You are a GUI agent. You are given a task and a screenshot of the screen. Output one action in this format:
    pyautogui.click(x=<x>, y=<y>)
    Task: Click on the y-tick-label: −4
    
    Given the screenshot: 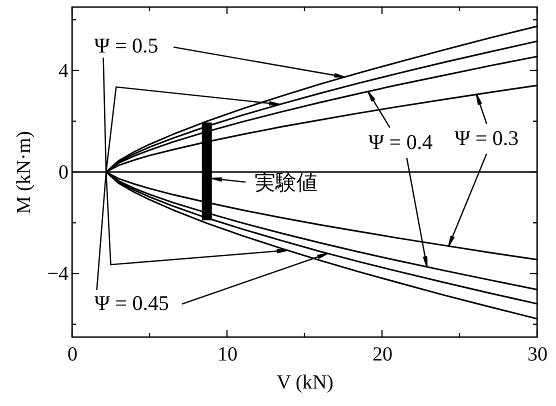 What is the action you would take?
    pyautogui.click(x=57, y=274)
    